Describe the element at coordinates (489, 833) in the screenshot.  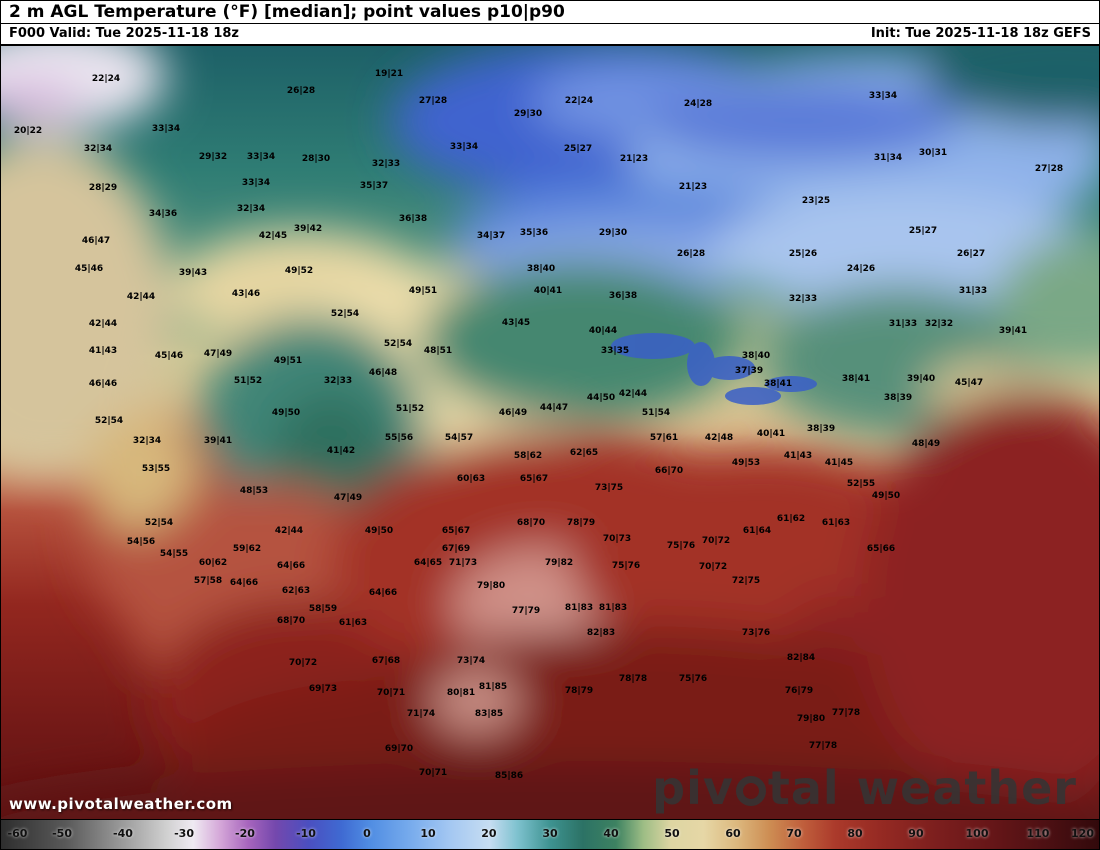
I see `colorbar-tick: 20` at that location.